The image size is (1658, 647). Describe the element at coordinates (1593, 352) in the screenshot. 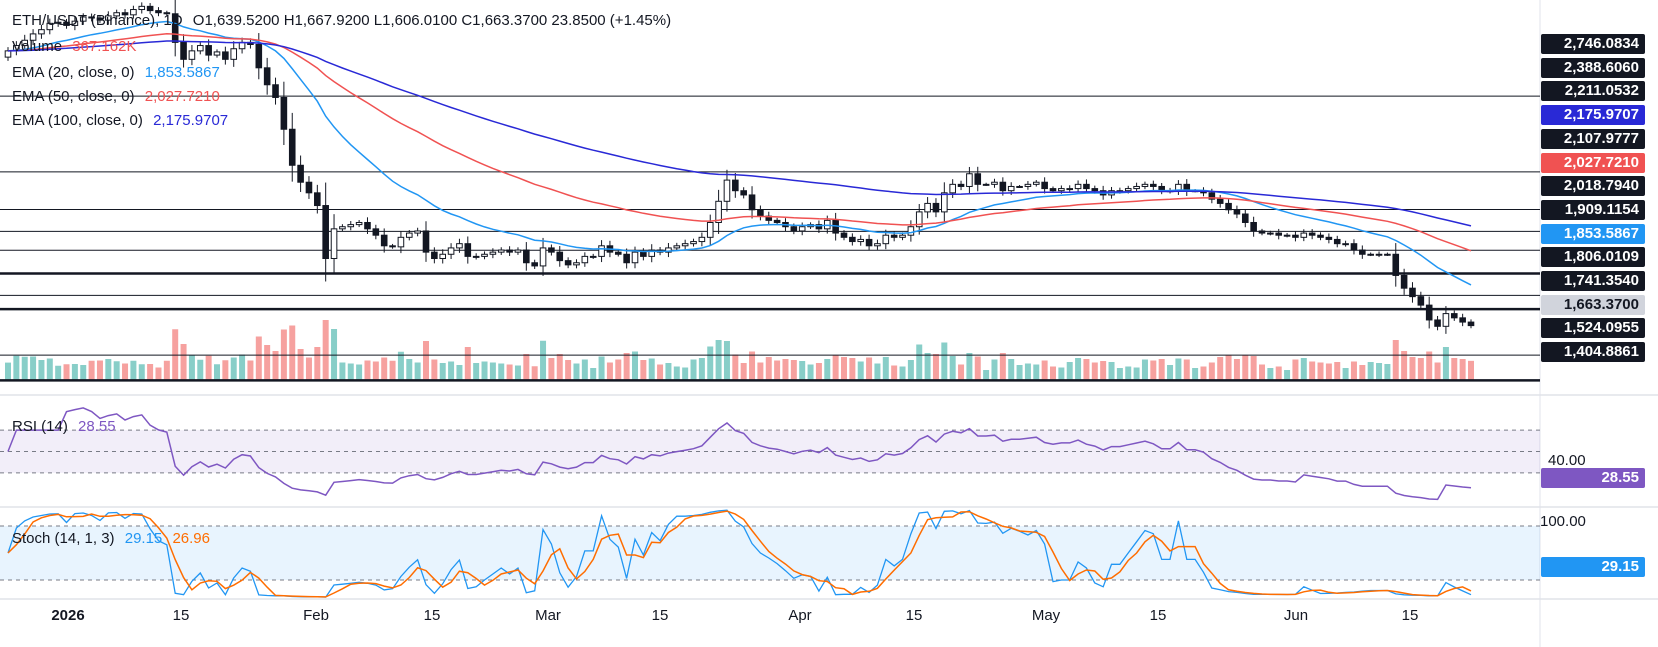

I see `price-axis-label-level: 1,404.8861` at that location.